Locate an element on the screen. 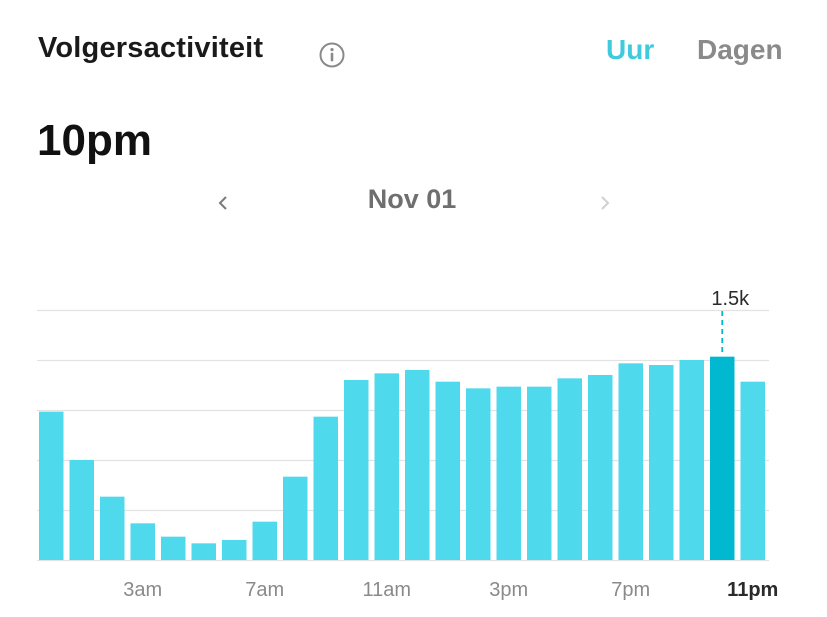 The image size is (827, 617). date-label: Nov 01 is located at coordinates (412, 199).